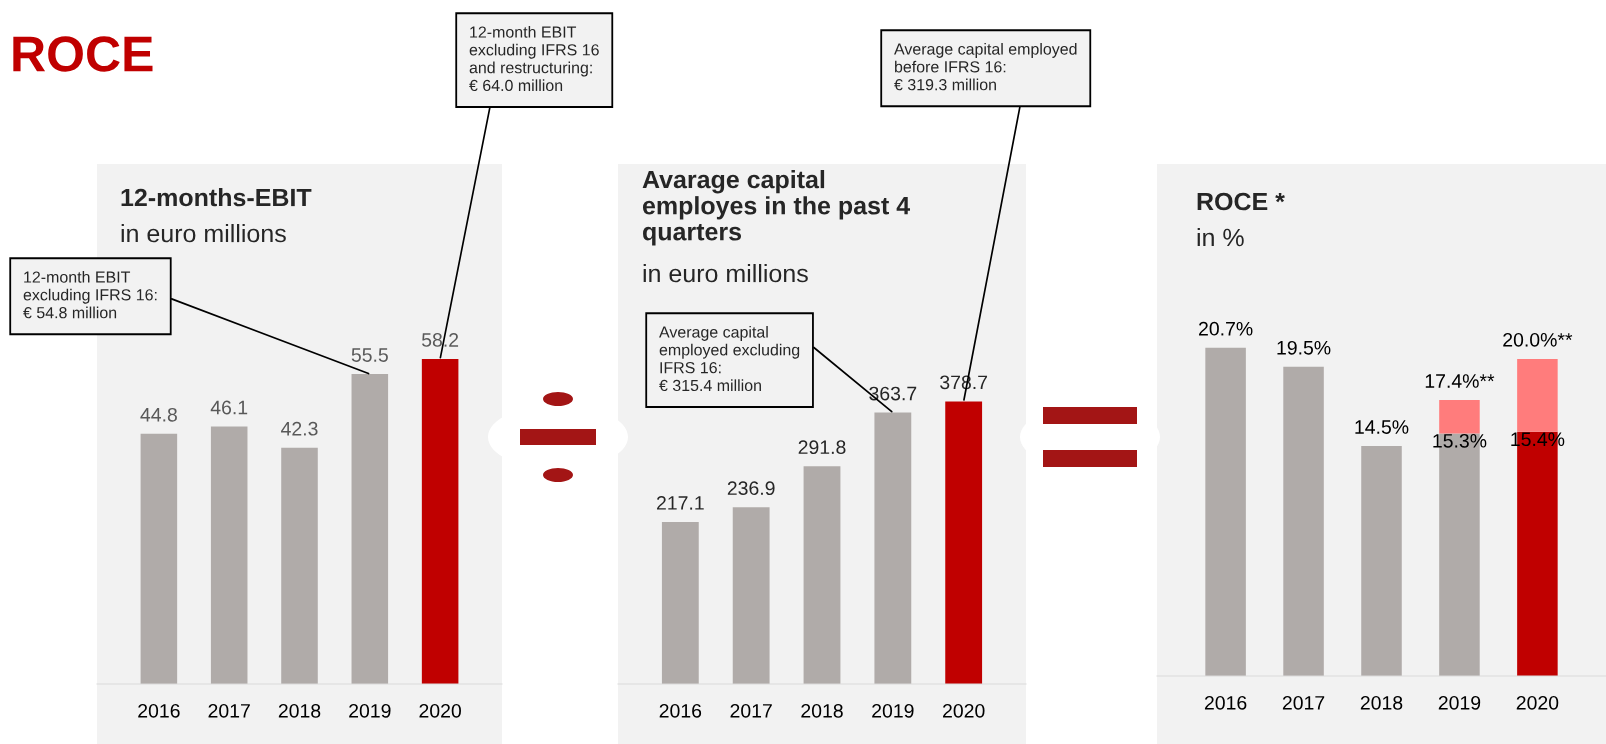 This screenshot has width=1606, height=744. I want to click on annotation: Average capital employed before IFRS 16: € 319.3 million, so click(985, 67).